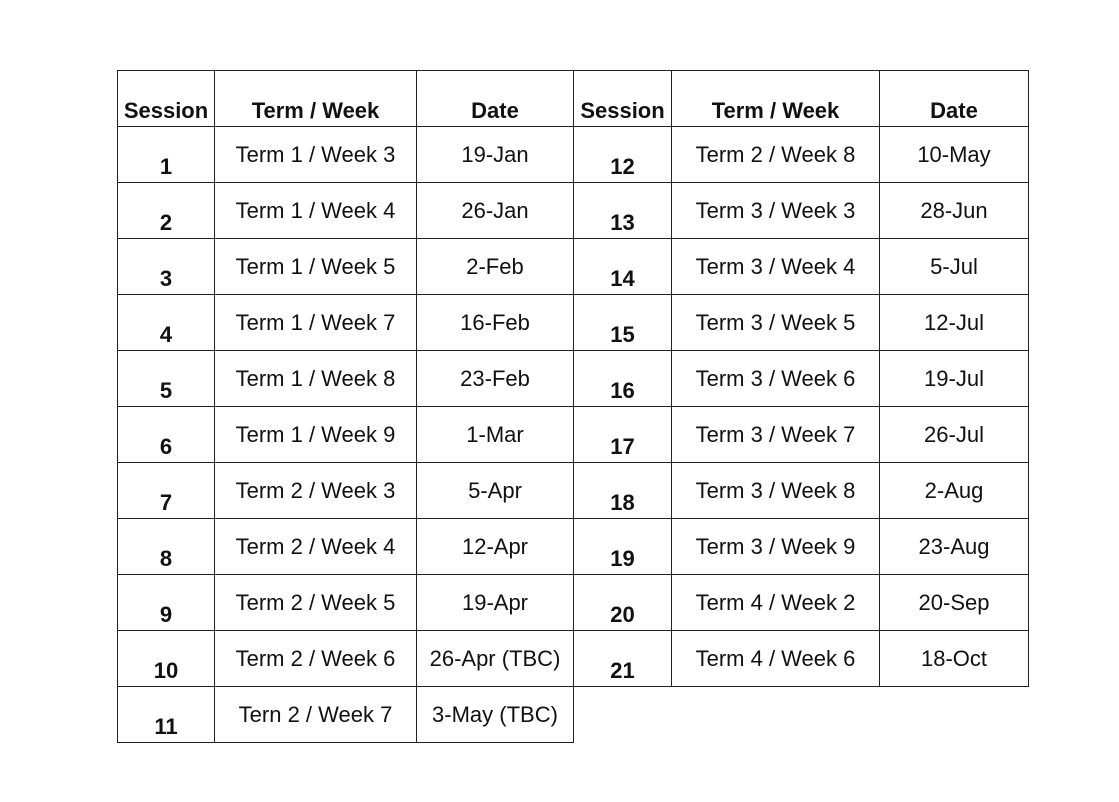  Describe the element at coordinates (954, 322) in the screenshot. I see `right-date-cell: 12-Jul` at that location.